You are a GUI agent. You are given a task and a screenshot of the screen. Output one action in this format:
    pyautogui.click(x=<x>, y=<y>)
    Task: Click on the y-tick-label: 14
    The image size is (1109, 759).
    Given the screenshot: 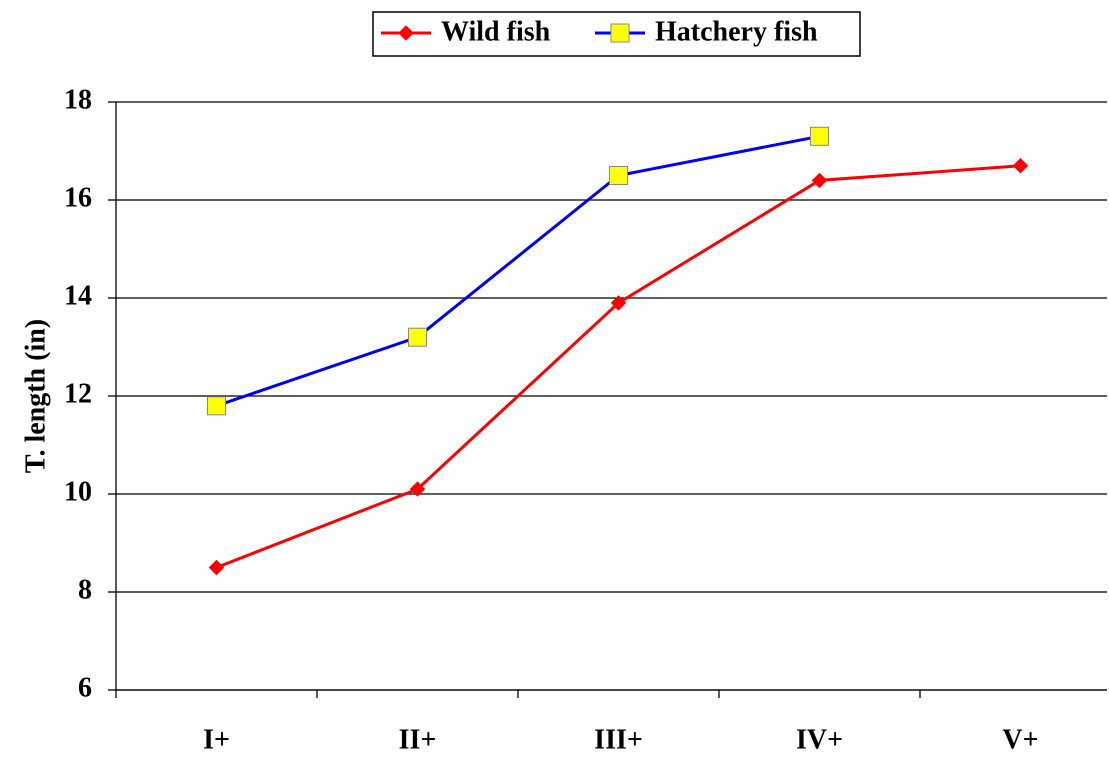 What is the action you would take?
    pyautogui.click(x=78, y=295)
    